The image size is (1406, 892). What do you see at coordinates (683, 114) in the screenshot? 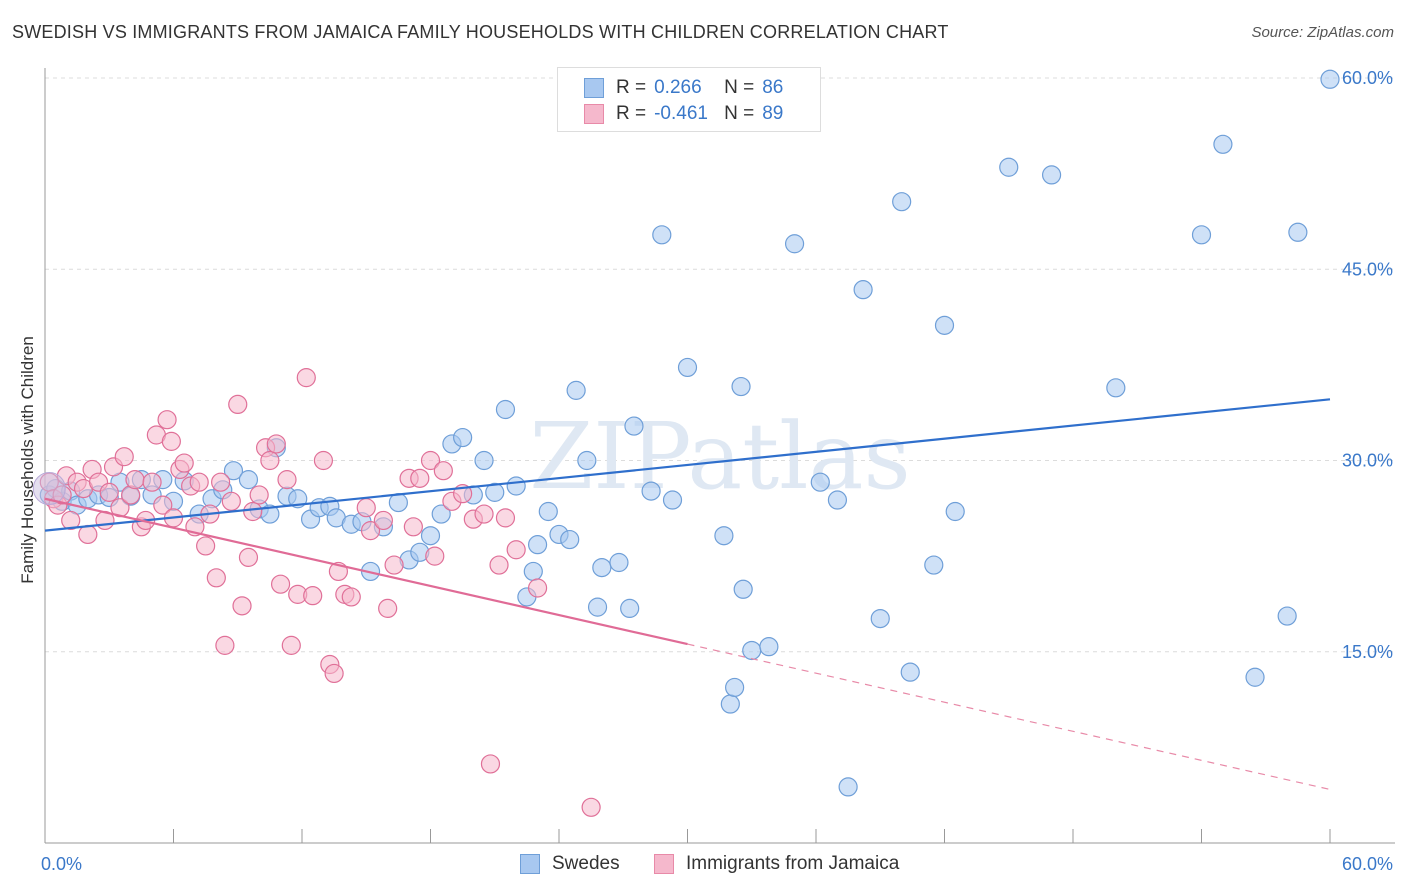
I see `legend-row-jamaica: R = -0.461 N = 89` at bounding box center [683, 114].